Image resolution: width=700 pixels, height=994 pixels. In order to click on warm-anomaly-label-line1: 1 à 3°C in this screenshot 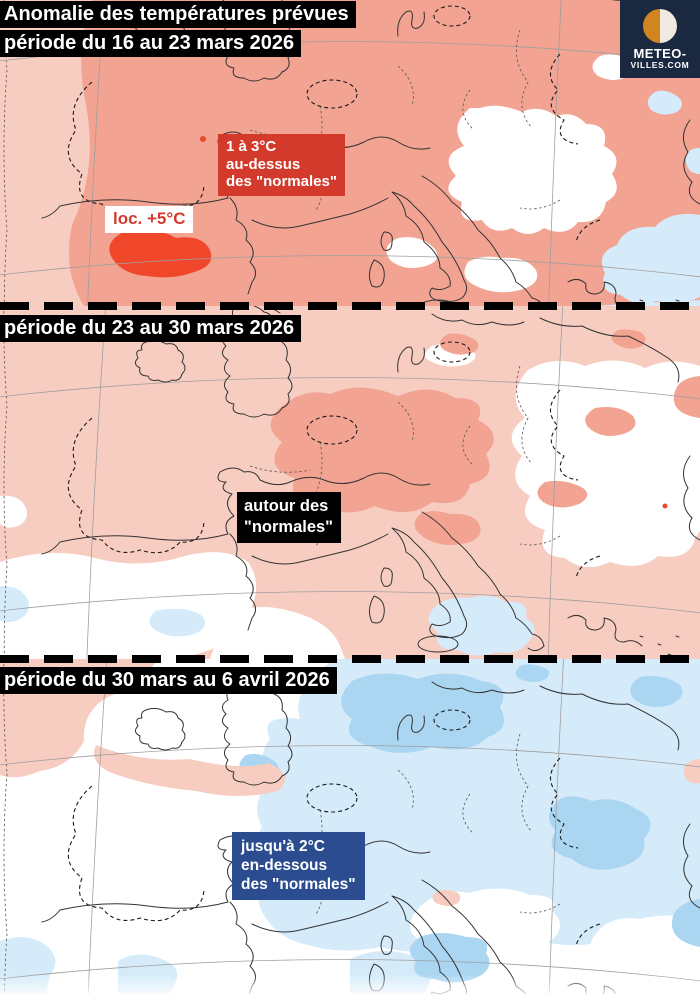, I will do `click(251, 146)`.